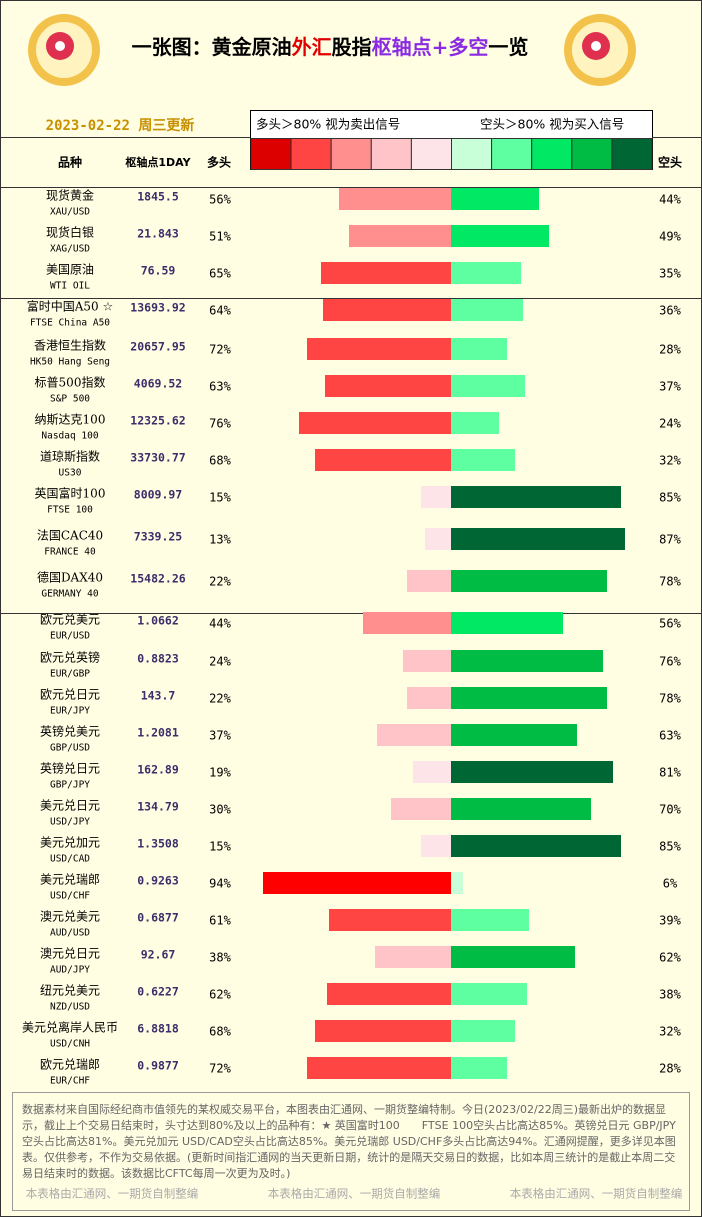  What do you see at coordinates (70, 954) in the screenshot?
I see `row-name: 澳元兑日元` at bounding box center [70, 954].